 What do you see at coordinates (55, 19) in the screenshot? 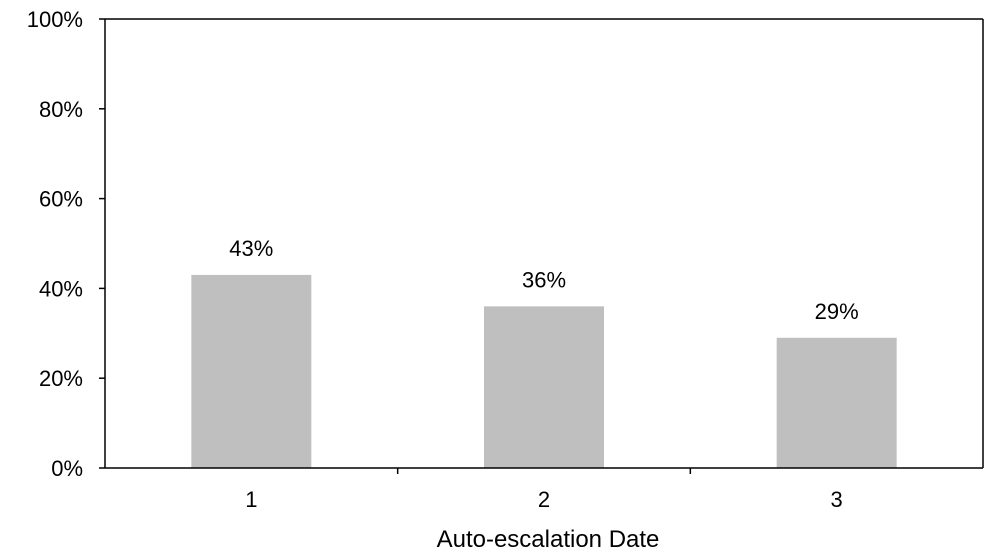
I see `y-tick-label: 100%` at bounding box center [55, 19].